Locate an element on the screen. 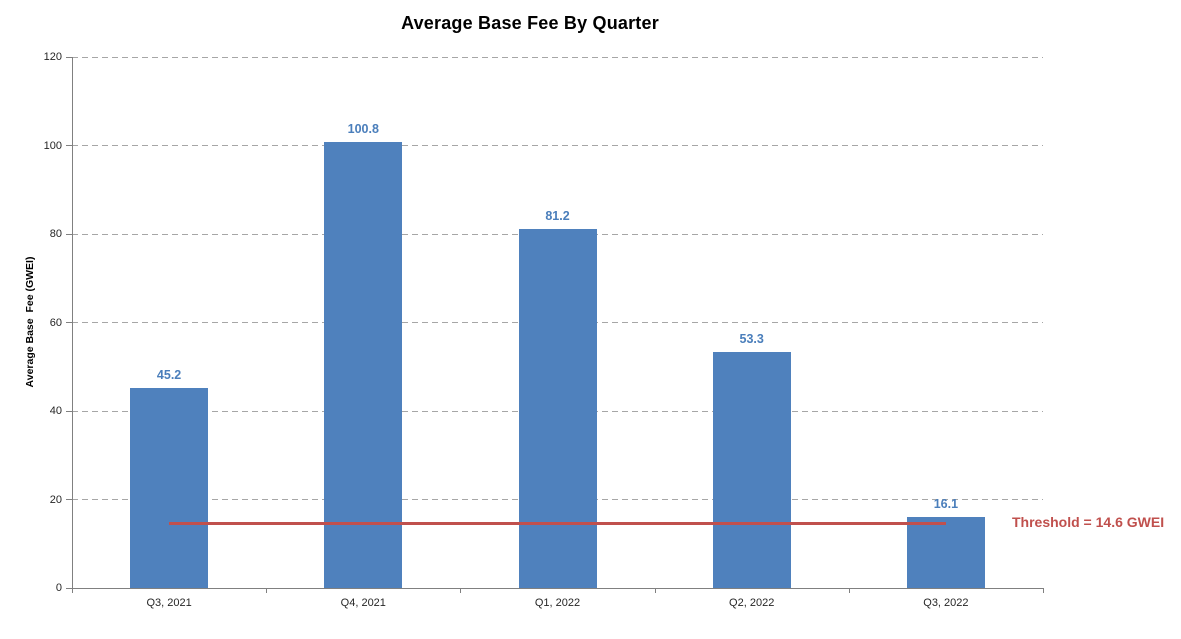 The image size is (1181, 639). bar-data-label: 53.3 is located at coordinates (751, 339).